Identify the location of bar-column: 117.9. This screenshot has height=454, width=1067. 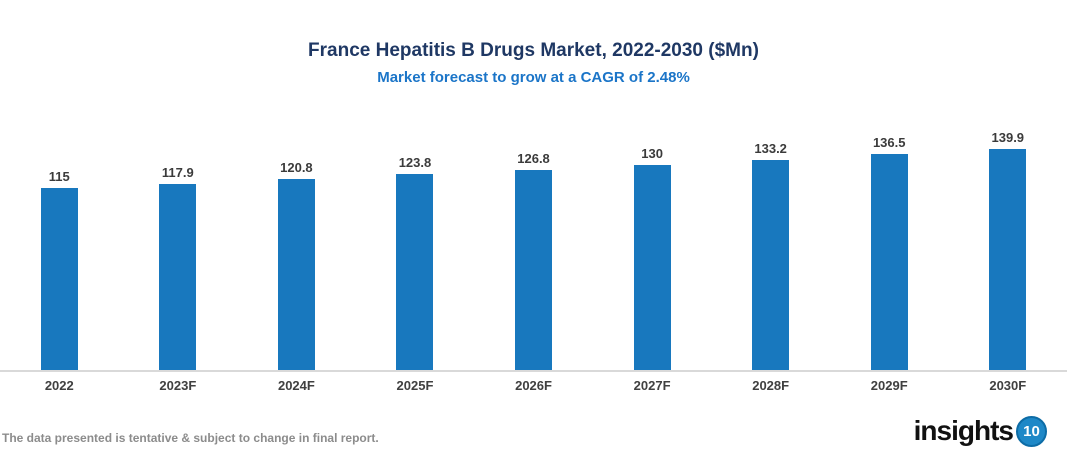
(178, 267).